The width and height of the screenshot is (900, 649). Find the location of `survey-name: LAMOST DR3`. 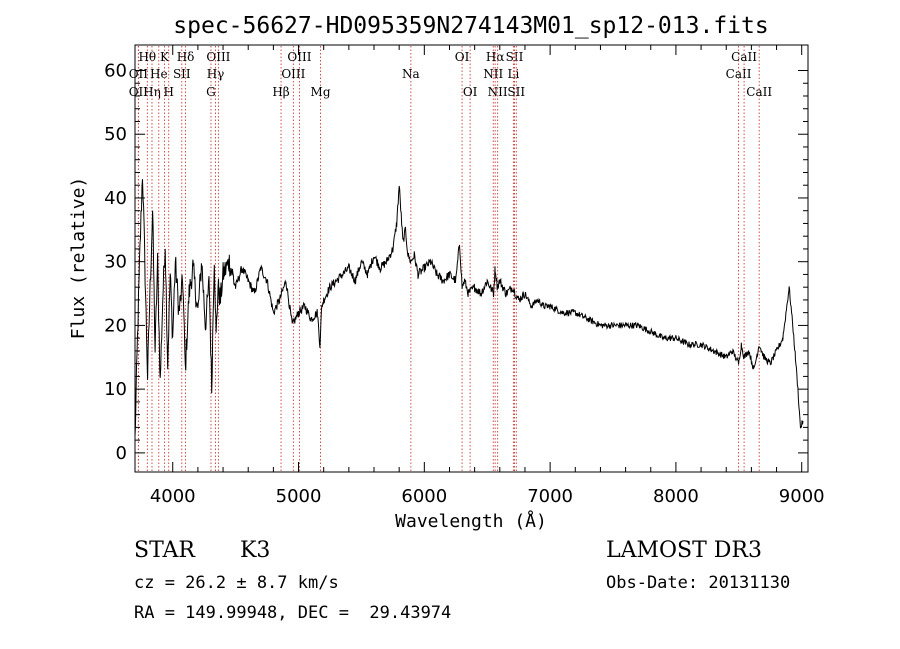

survey-name: LAMOST DR3 is located at coordinates (684, 550).